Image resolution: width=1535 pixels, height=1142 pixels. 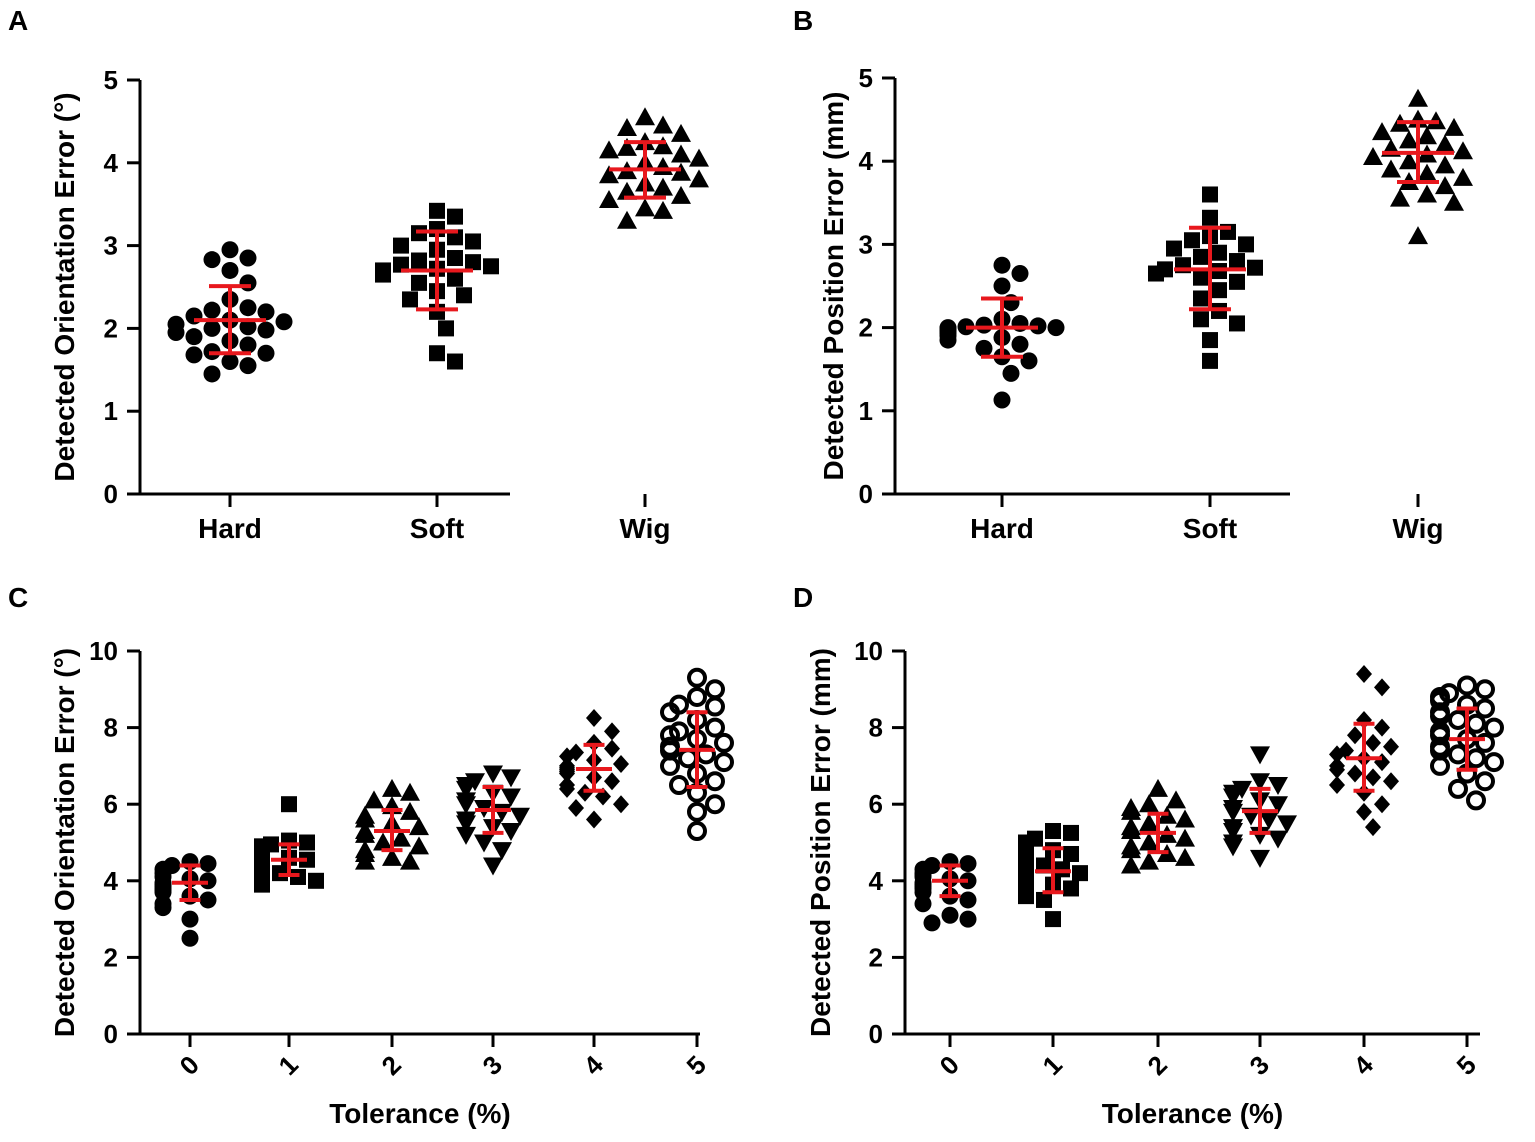 I want to click on x-category-label: Wig, so click(x=644, y=528).